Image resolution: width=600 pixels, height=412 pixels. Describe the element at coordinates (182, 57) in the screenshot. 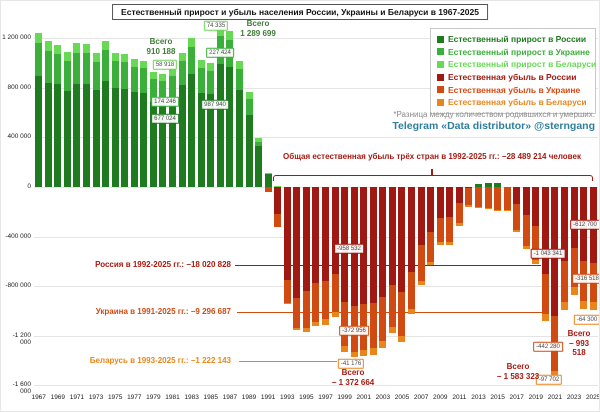

I see `bar-belarus-1982` at that location.